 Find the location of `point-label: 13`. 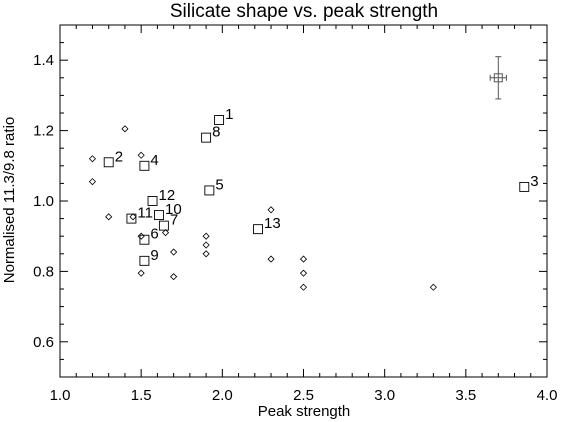

point-label: 13 is located at coordinates (272, 223).